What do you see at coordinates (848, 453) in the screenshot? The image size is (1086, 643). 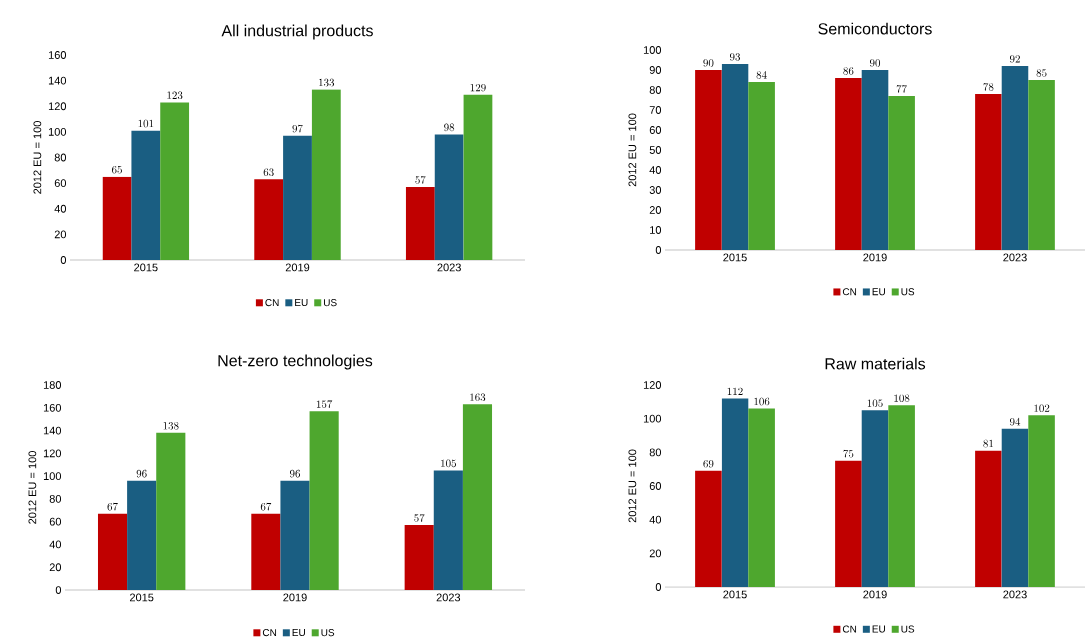 I see `data-label: 75` at bounding box center [848, 453].